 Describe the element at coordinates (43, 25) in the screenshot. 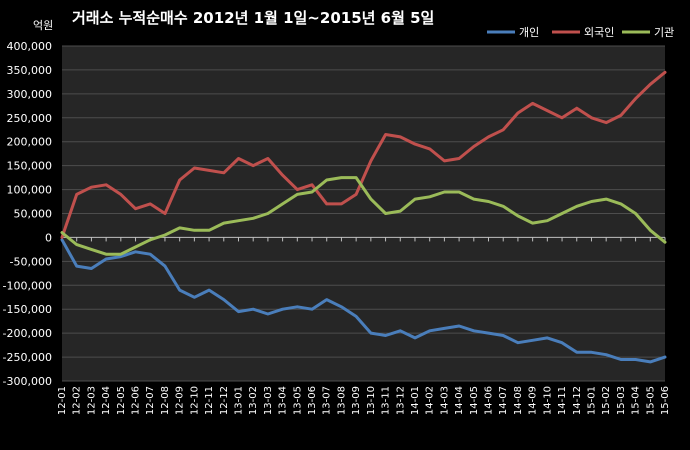

I see `unit-label: 억원` at that location.